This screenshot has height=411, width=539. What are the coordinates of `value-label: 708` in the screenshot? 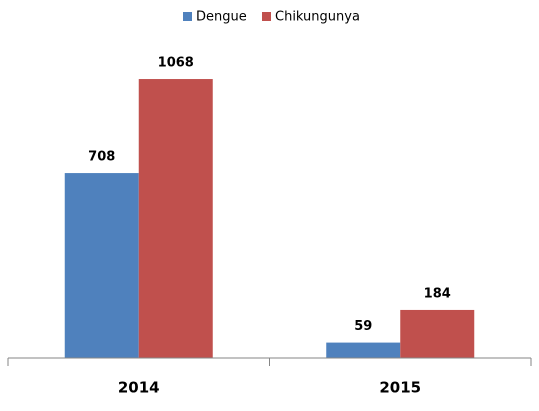 It's located at (101, 157).